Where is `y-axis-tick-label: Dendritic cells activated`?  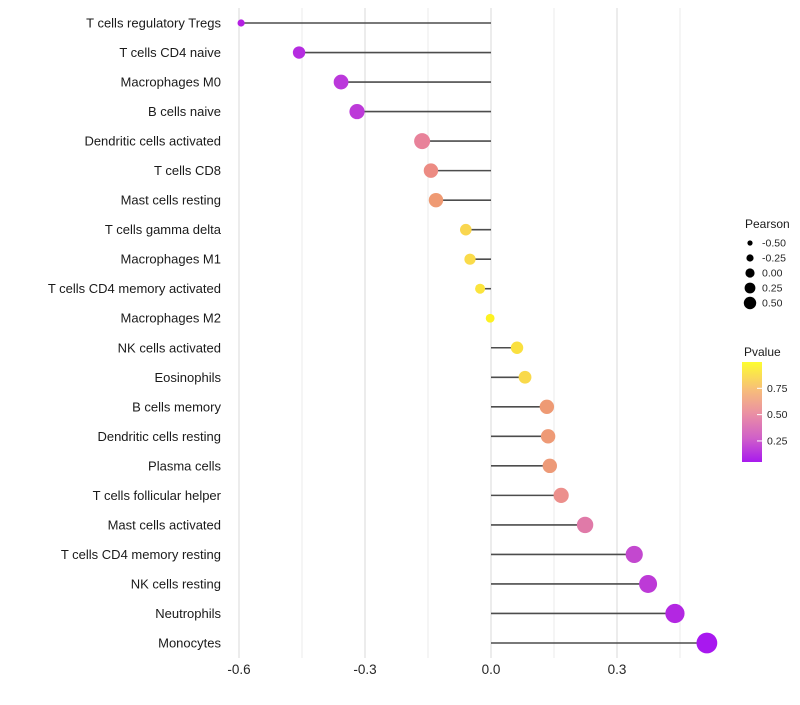 y-axis-tick-label: Dendritic cells activated is located at coordinates (152, 141).